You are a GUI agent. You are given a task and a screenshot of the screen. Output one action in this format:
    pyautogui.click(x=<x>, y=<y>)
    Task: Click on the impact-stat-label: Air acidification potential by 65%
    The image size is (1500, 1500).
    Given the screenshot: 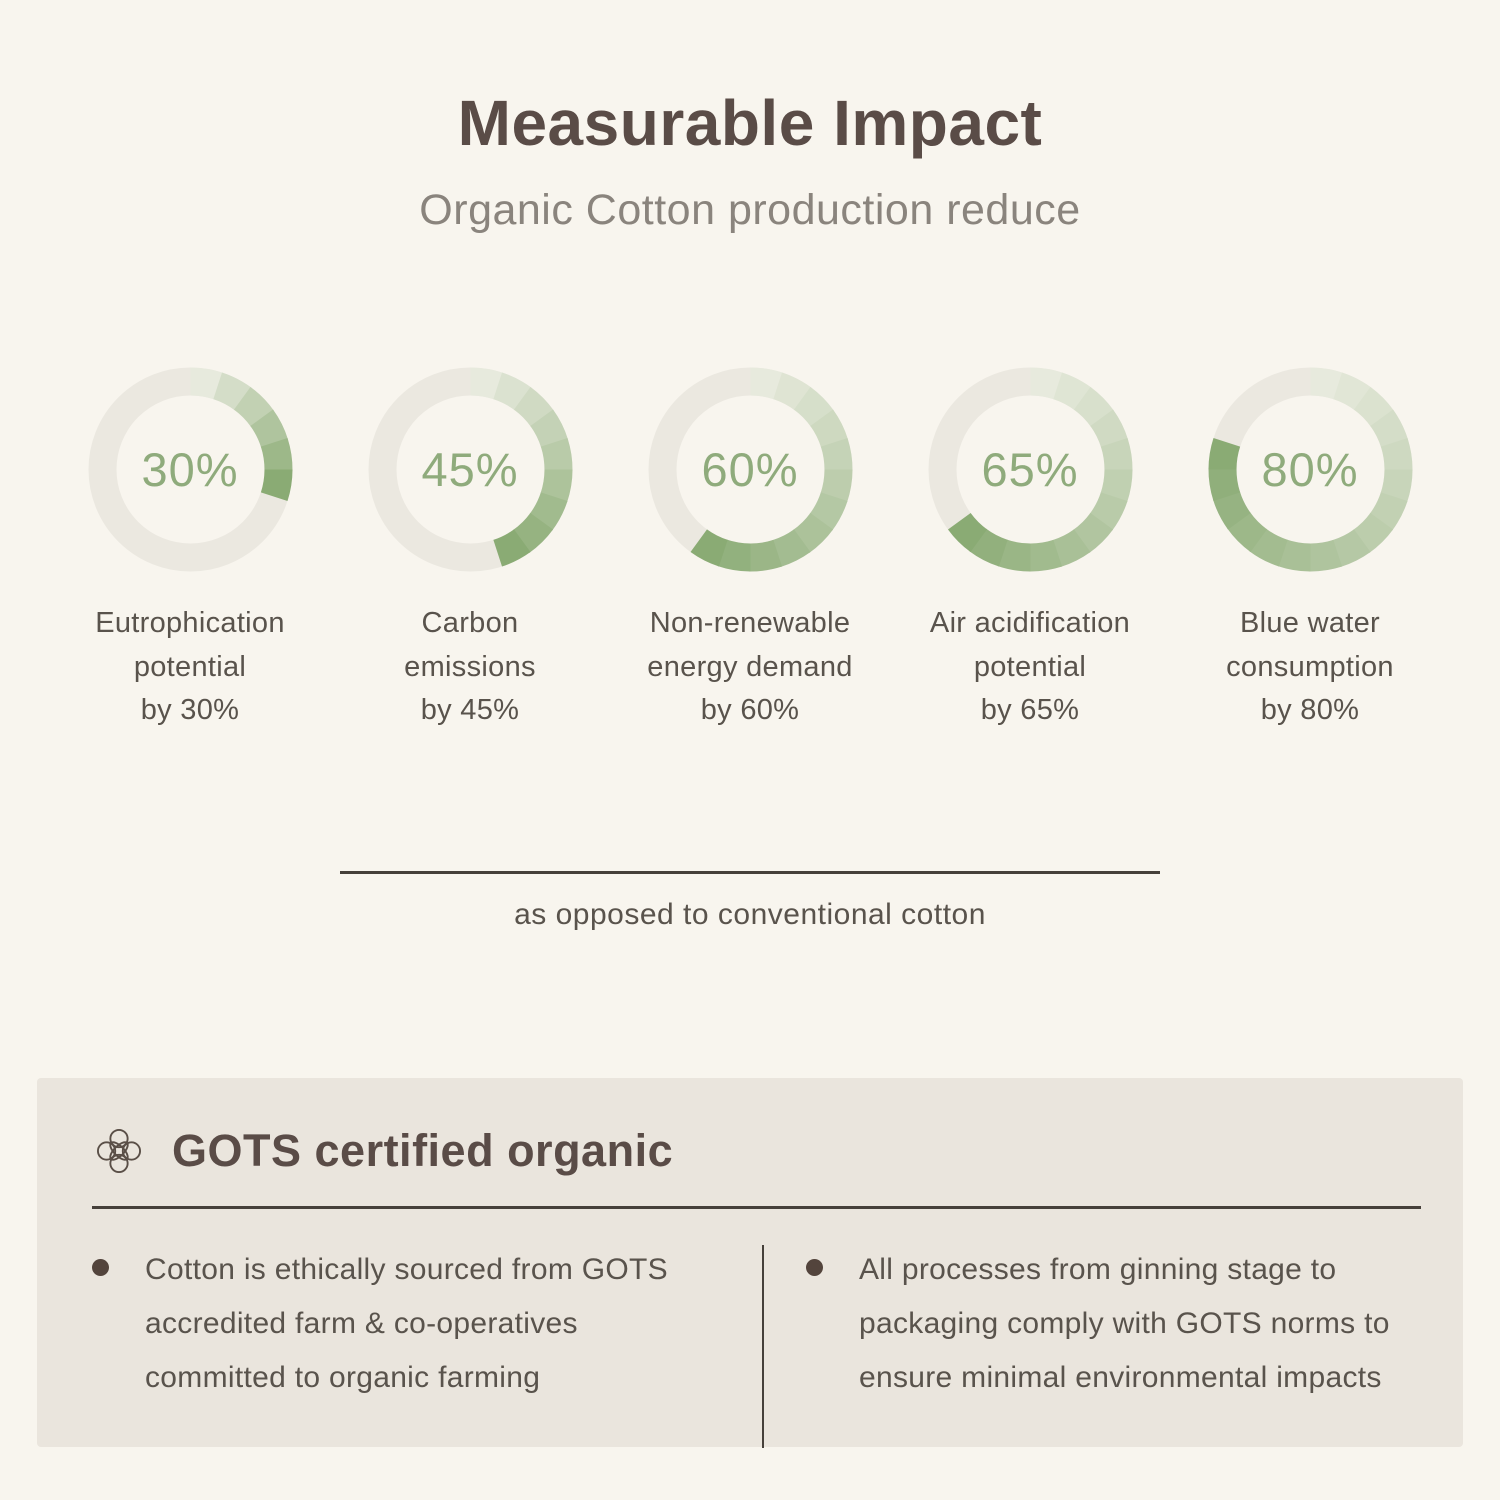 What is the action you would take?
    pyautogui.click(x=1030, y=666)
    